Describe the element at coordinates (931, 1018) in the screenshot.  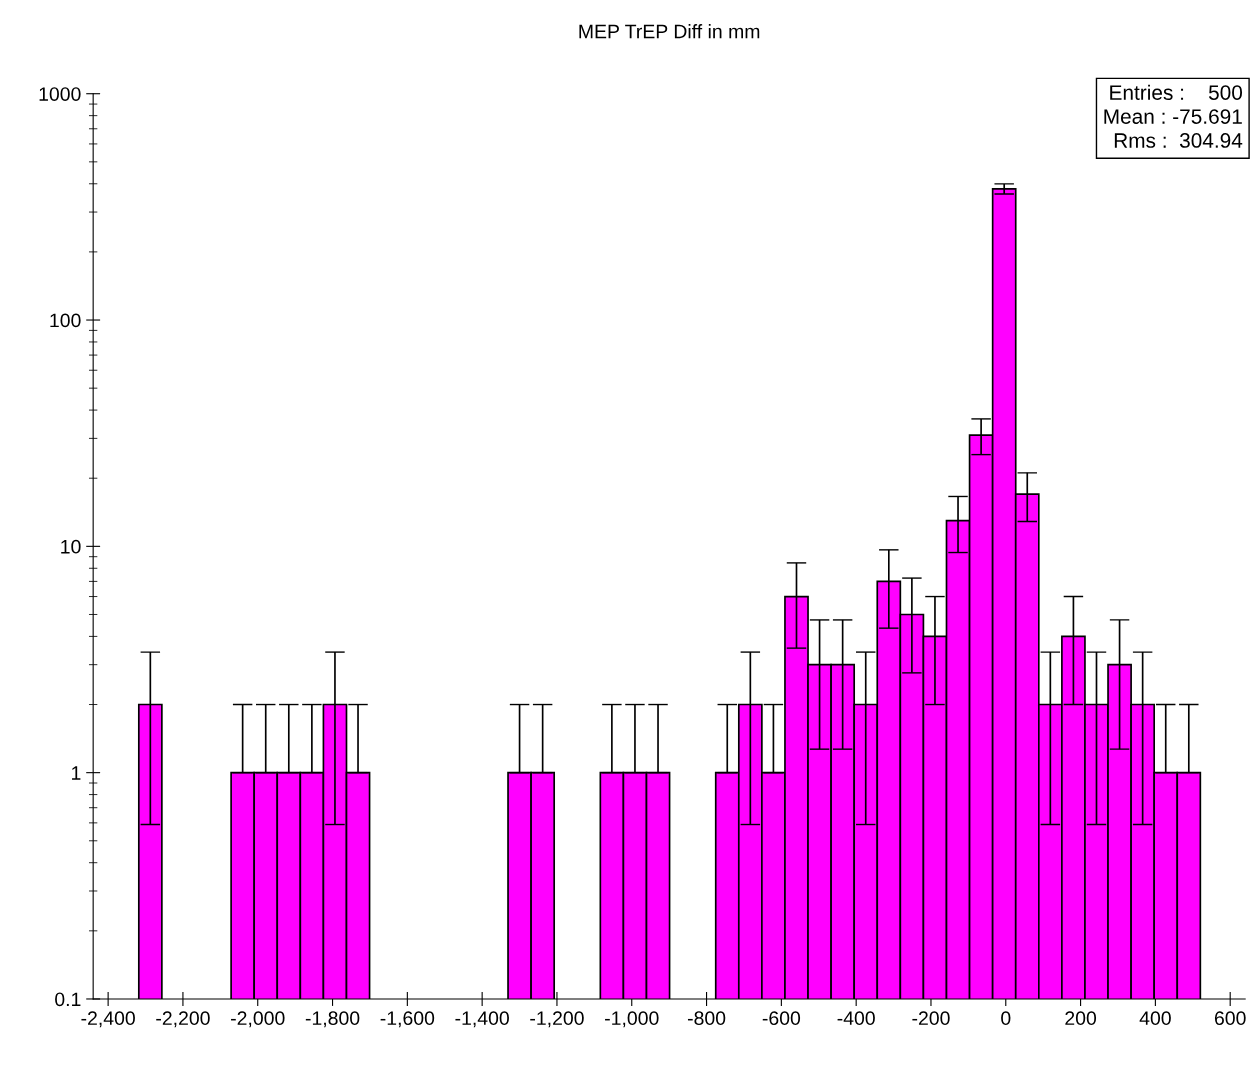
I see `x-tick-label: -200` at that location.